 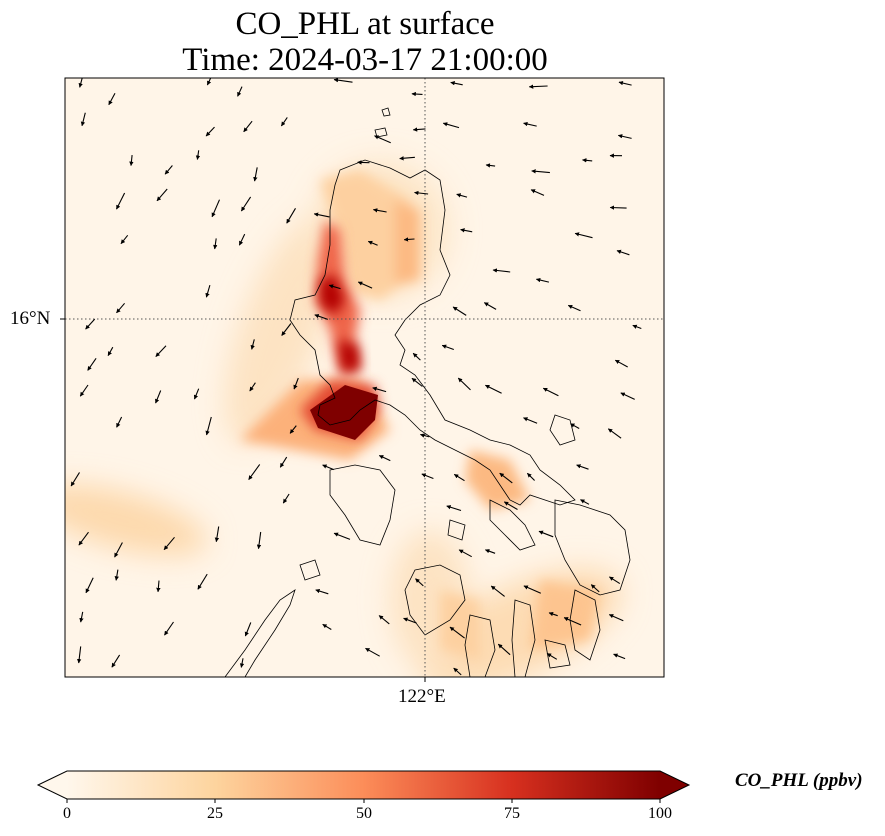 What do you see at coordinates (660, 813) in the screenshot?
I see `colorbar-tick-100: 100` at bounding box center [660, 813].